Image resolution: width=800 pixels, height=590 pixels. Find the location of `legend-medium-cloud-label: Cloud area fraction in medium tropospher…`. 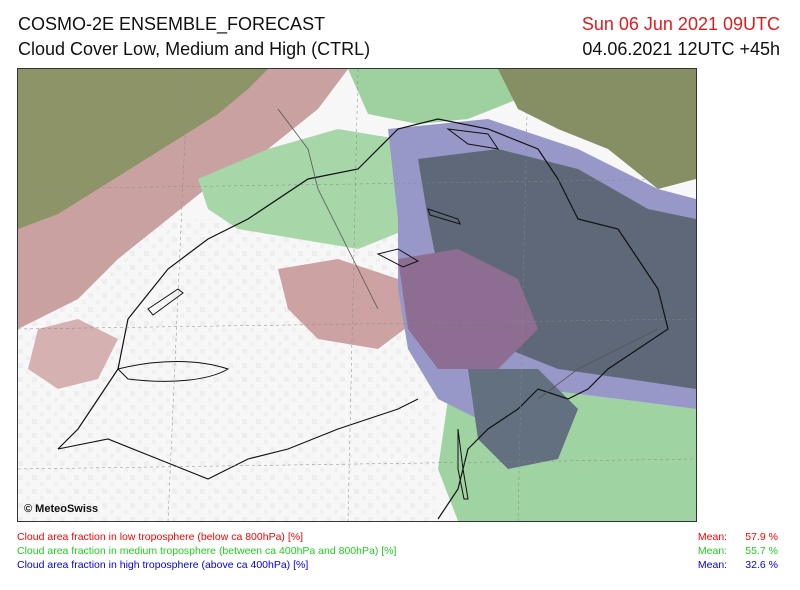

legend-medium-cloud-label: Cloud area fraction in medium tropospher… is located at coordinates (207, 551).